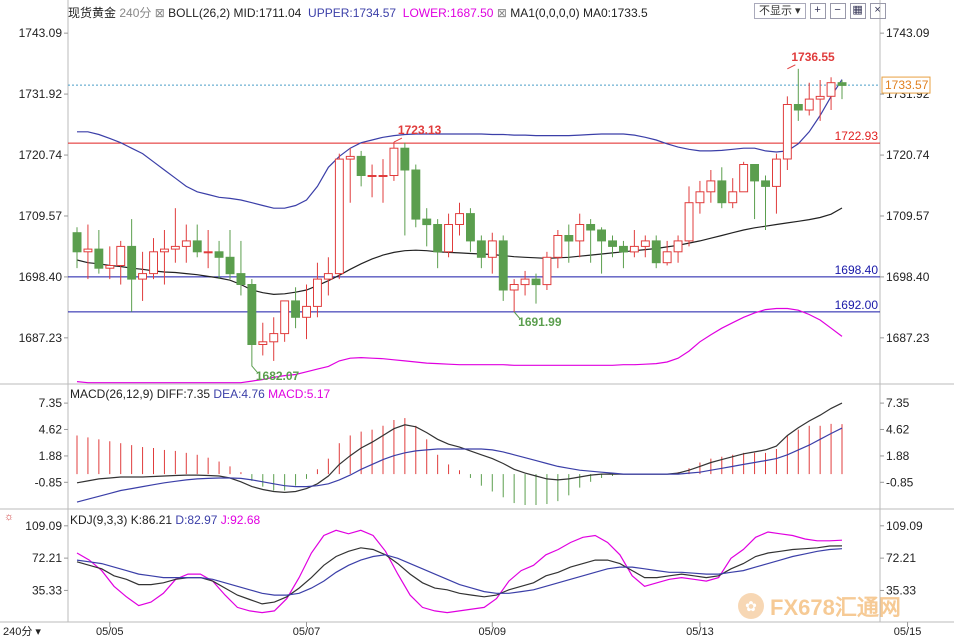  I want to click on kdj-d-line, so click(459, 572).